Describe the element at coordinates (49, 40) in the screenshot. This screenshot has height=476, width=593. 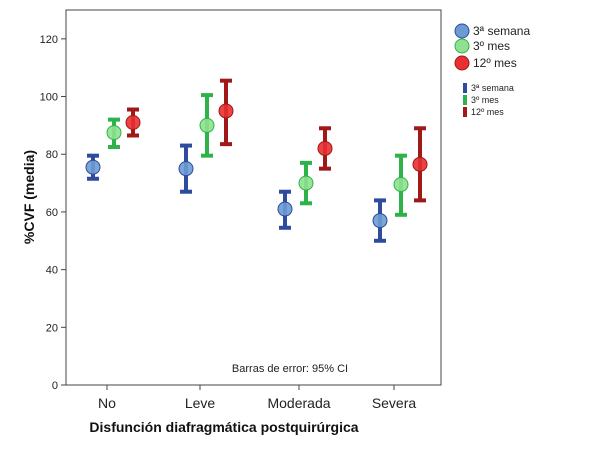
I see `y-tick-label-120: 120` at that location.